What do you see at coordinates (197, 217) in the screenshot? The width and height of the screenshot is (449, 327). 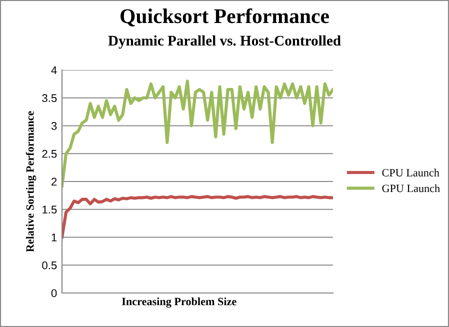 I see `line-series` at bounding box center [197, 217].